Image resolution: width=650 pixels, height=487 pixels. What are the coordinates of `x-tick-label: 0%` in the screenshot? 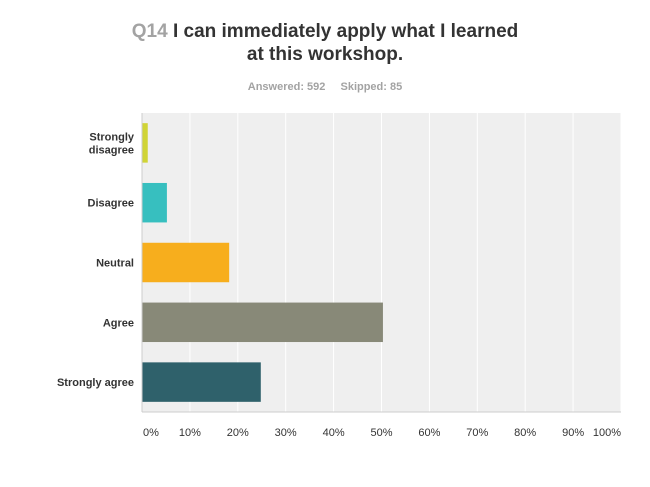 It's located at (151, 433).